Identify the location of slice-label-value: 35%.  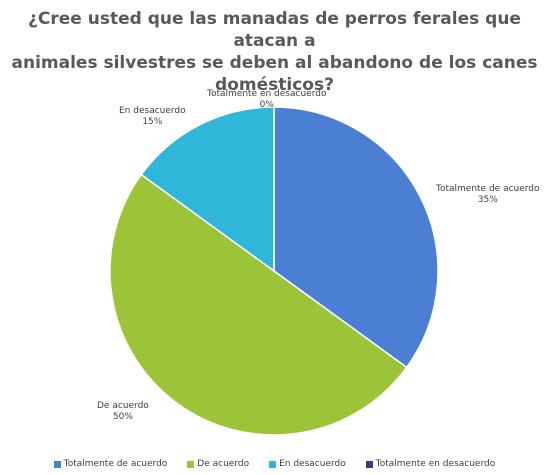
(487, 200).